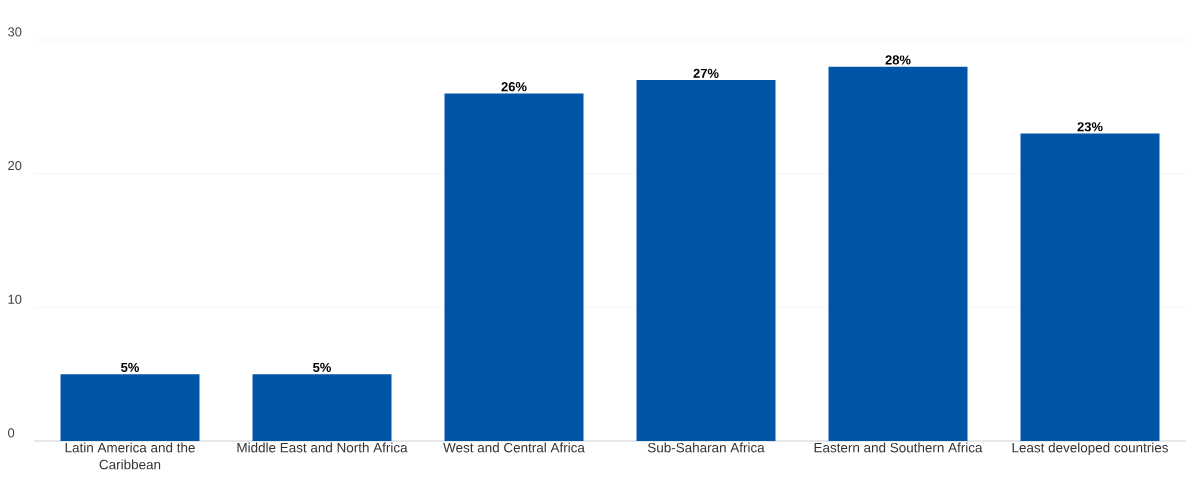  I want to click on y-tick-label: 10, so click(15, 299).